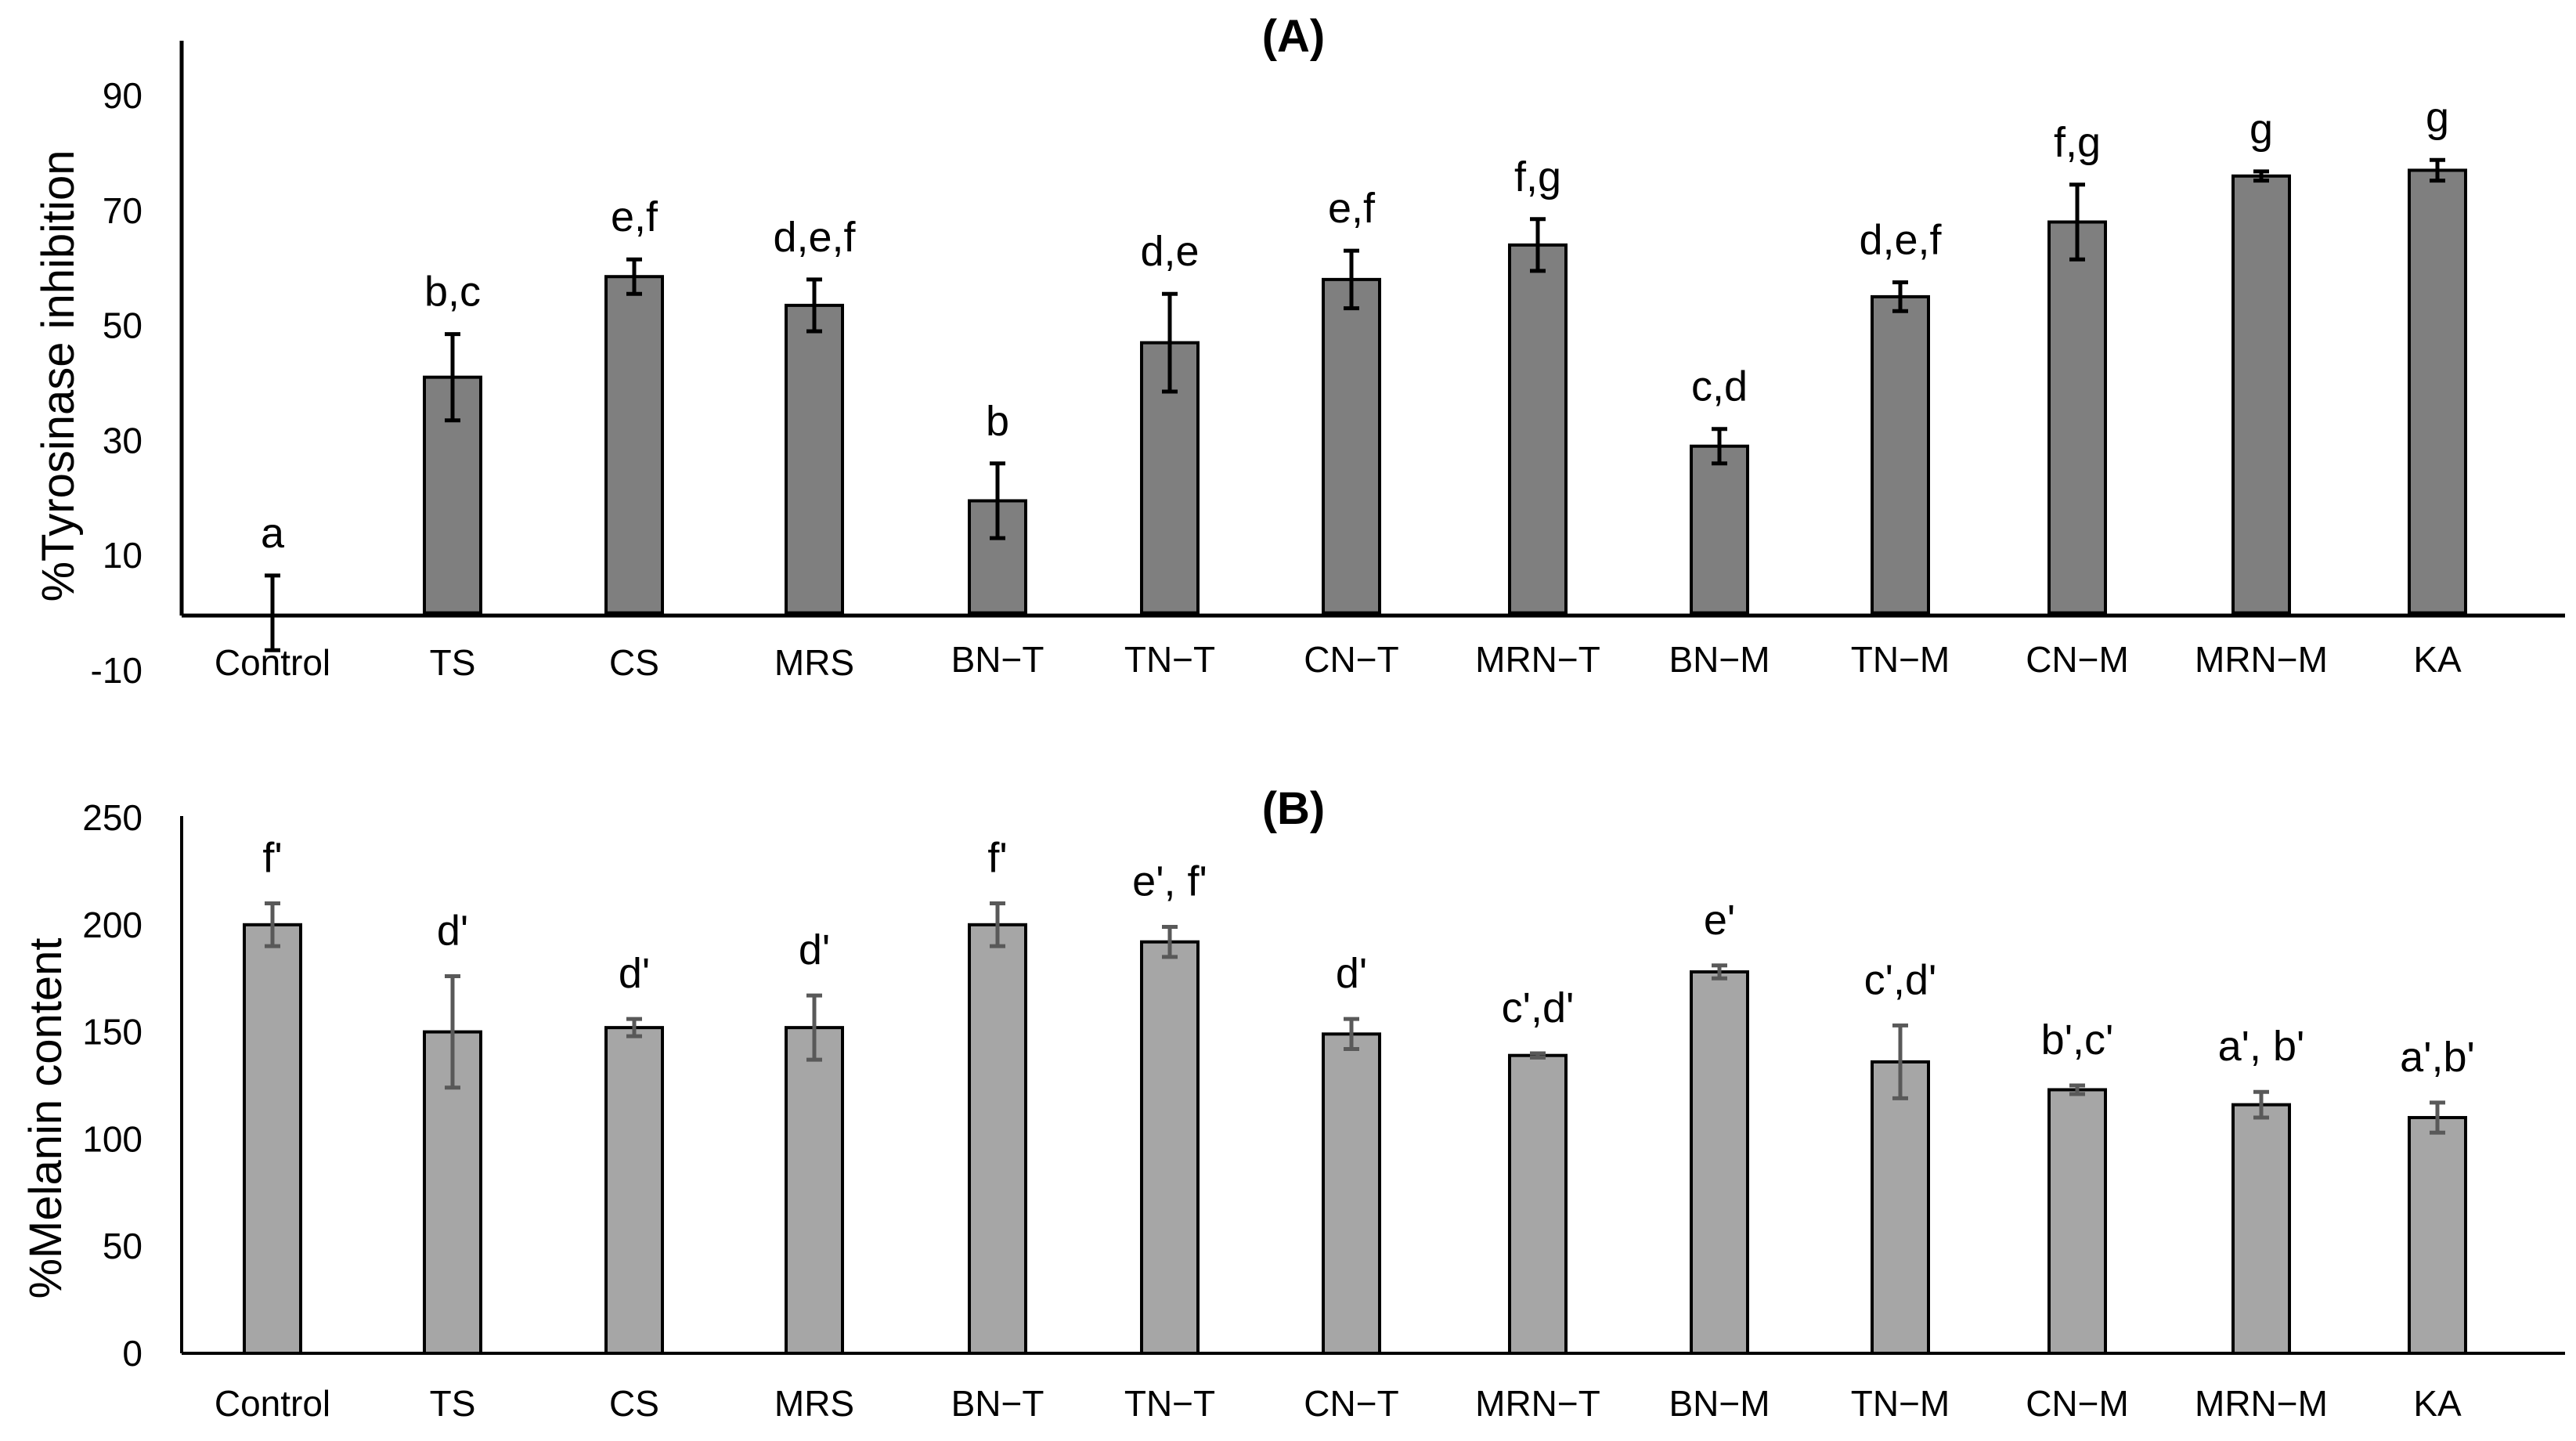 This screenshot has width=2576, height=1441. What do you see at coordinates (814, 1403) in the screenshot?
I see `panel-b-category-label-3: MRS` at bounding box center [814, 1403].